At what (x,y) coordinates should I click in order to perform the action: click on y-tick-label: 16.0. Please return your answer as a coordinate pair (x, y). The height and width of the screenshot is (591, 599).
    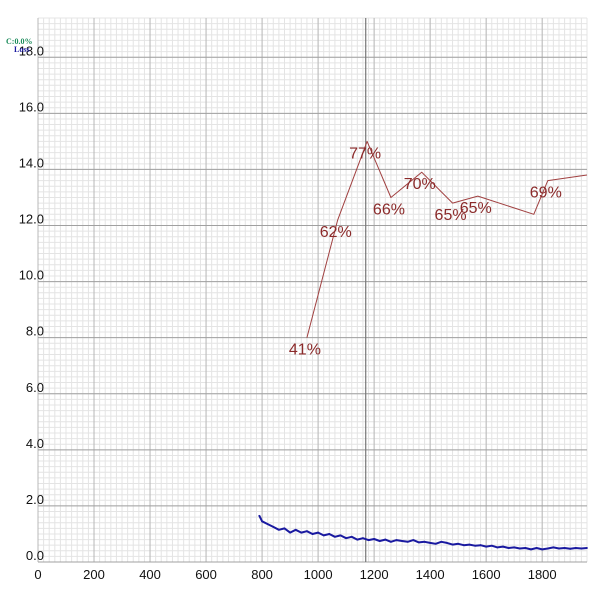
    Looking at the image, I should click on (31, 106).